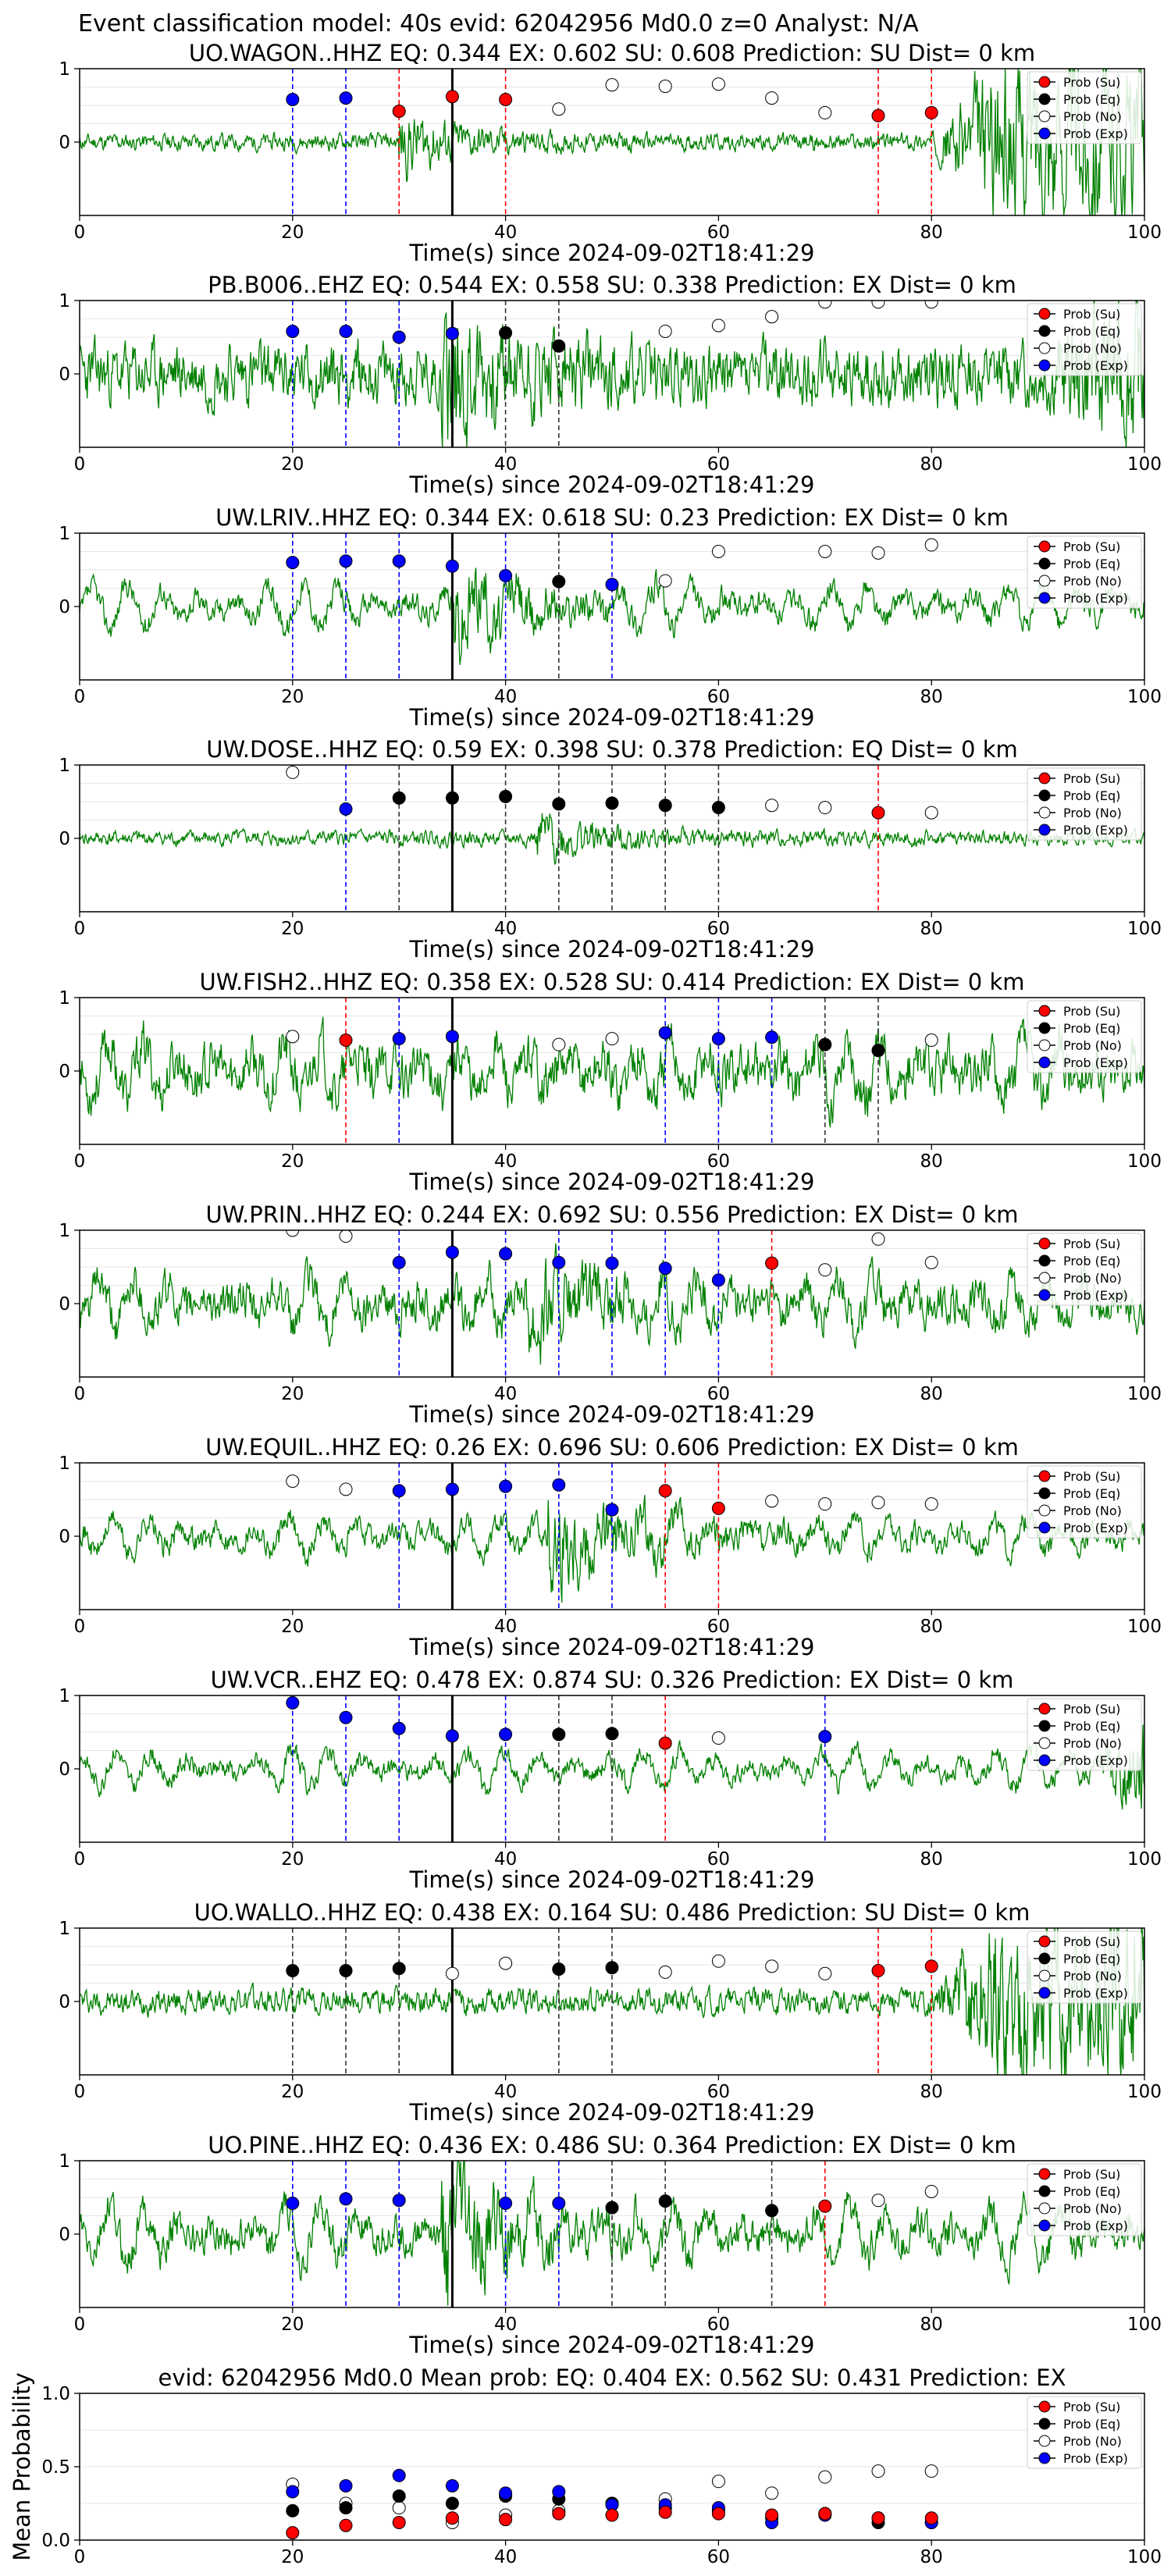 The height and width of the screenshot is (2576, 1171). I want to click on y-tick-label: 0.0, so click(55, 2541).